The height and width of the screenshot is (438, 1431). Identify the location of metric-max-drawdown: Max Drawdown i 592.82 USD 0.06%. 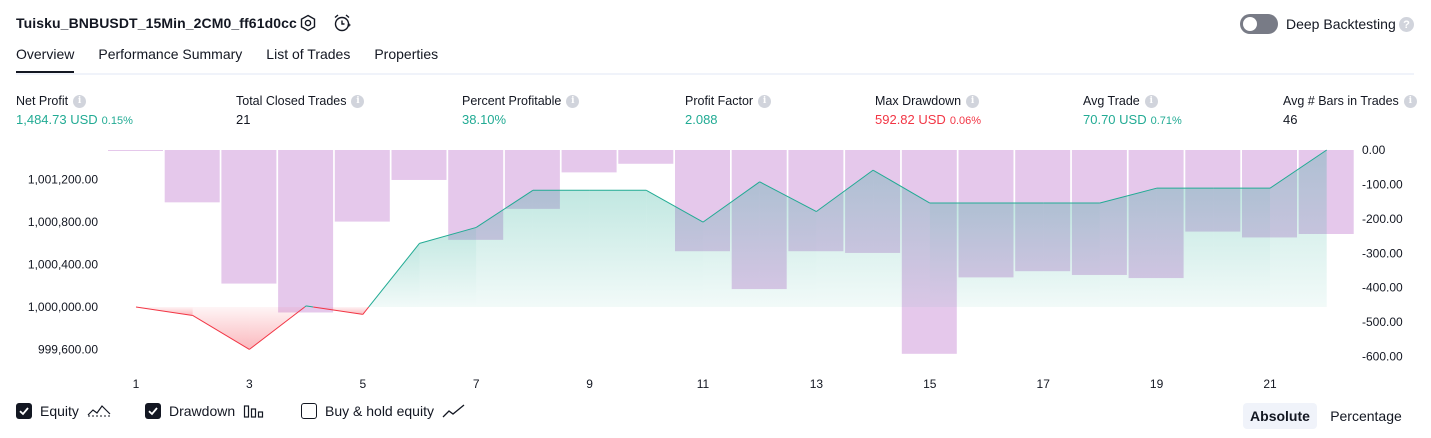
(928, 110).